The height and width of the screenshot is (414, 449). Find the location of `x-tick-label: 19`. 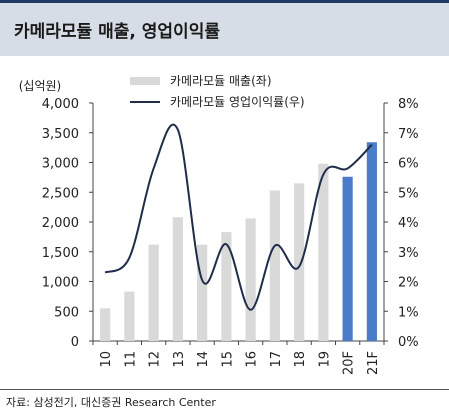

x-tick-label: 19 is located at coordinates (324, 359).